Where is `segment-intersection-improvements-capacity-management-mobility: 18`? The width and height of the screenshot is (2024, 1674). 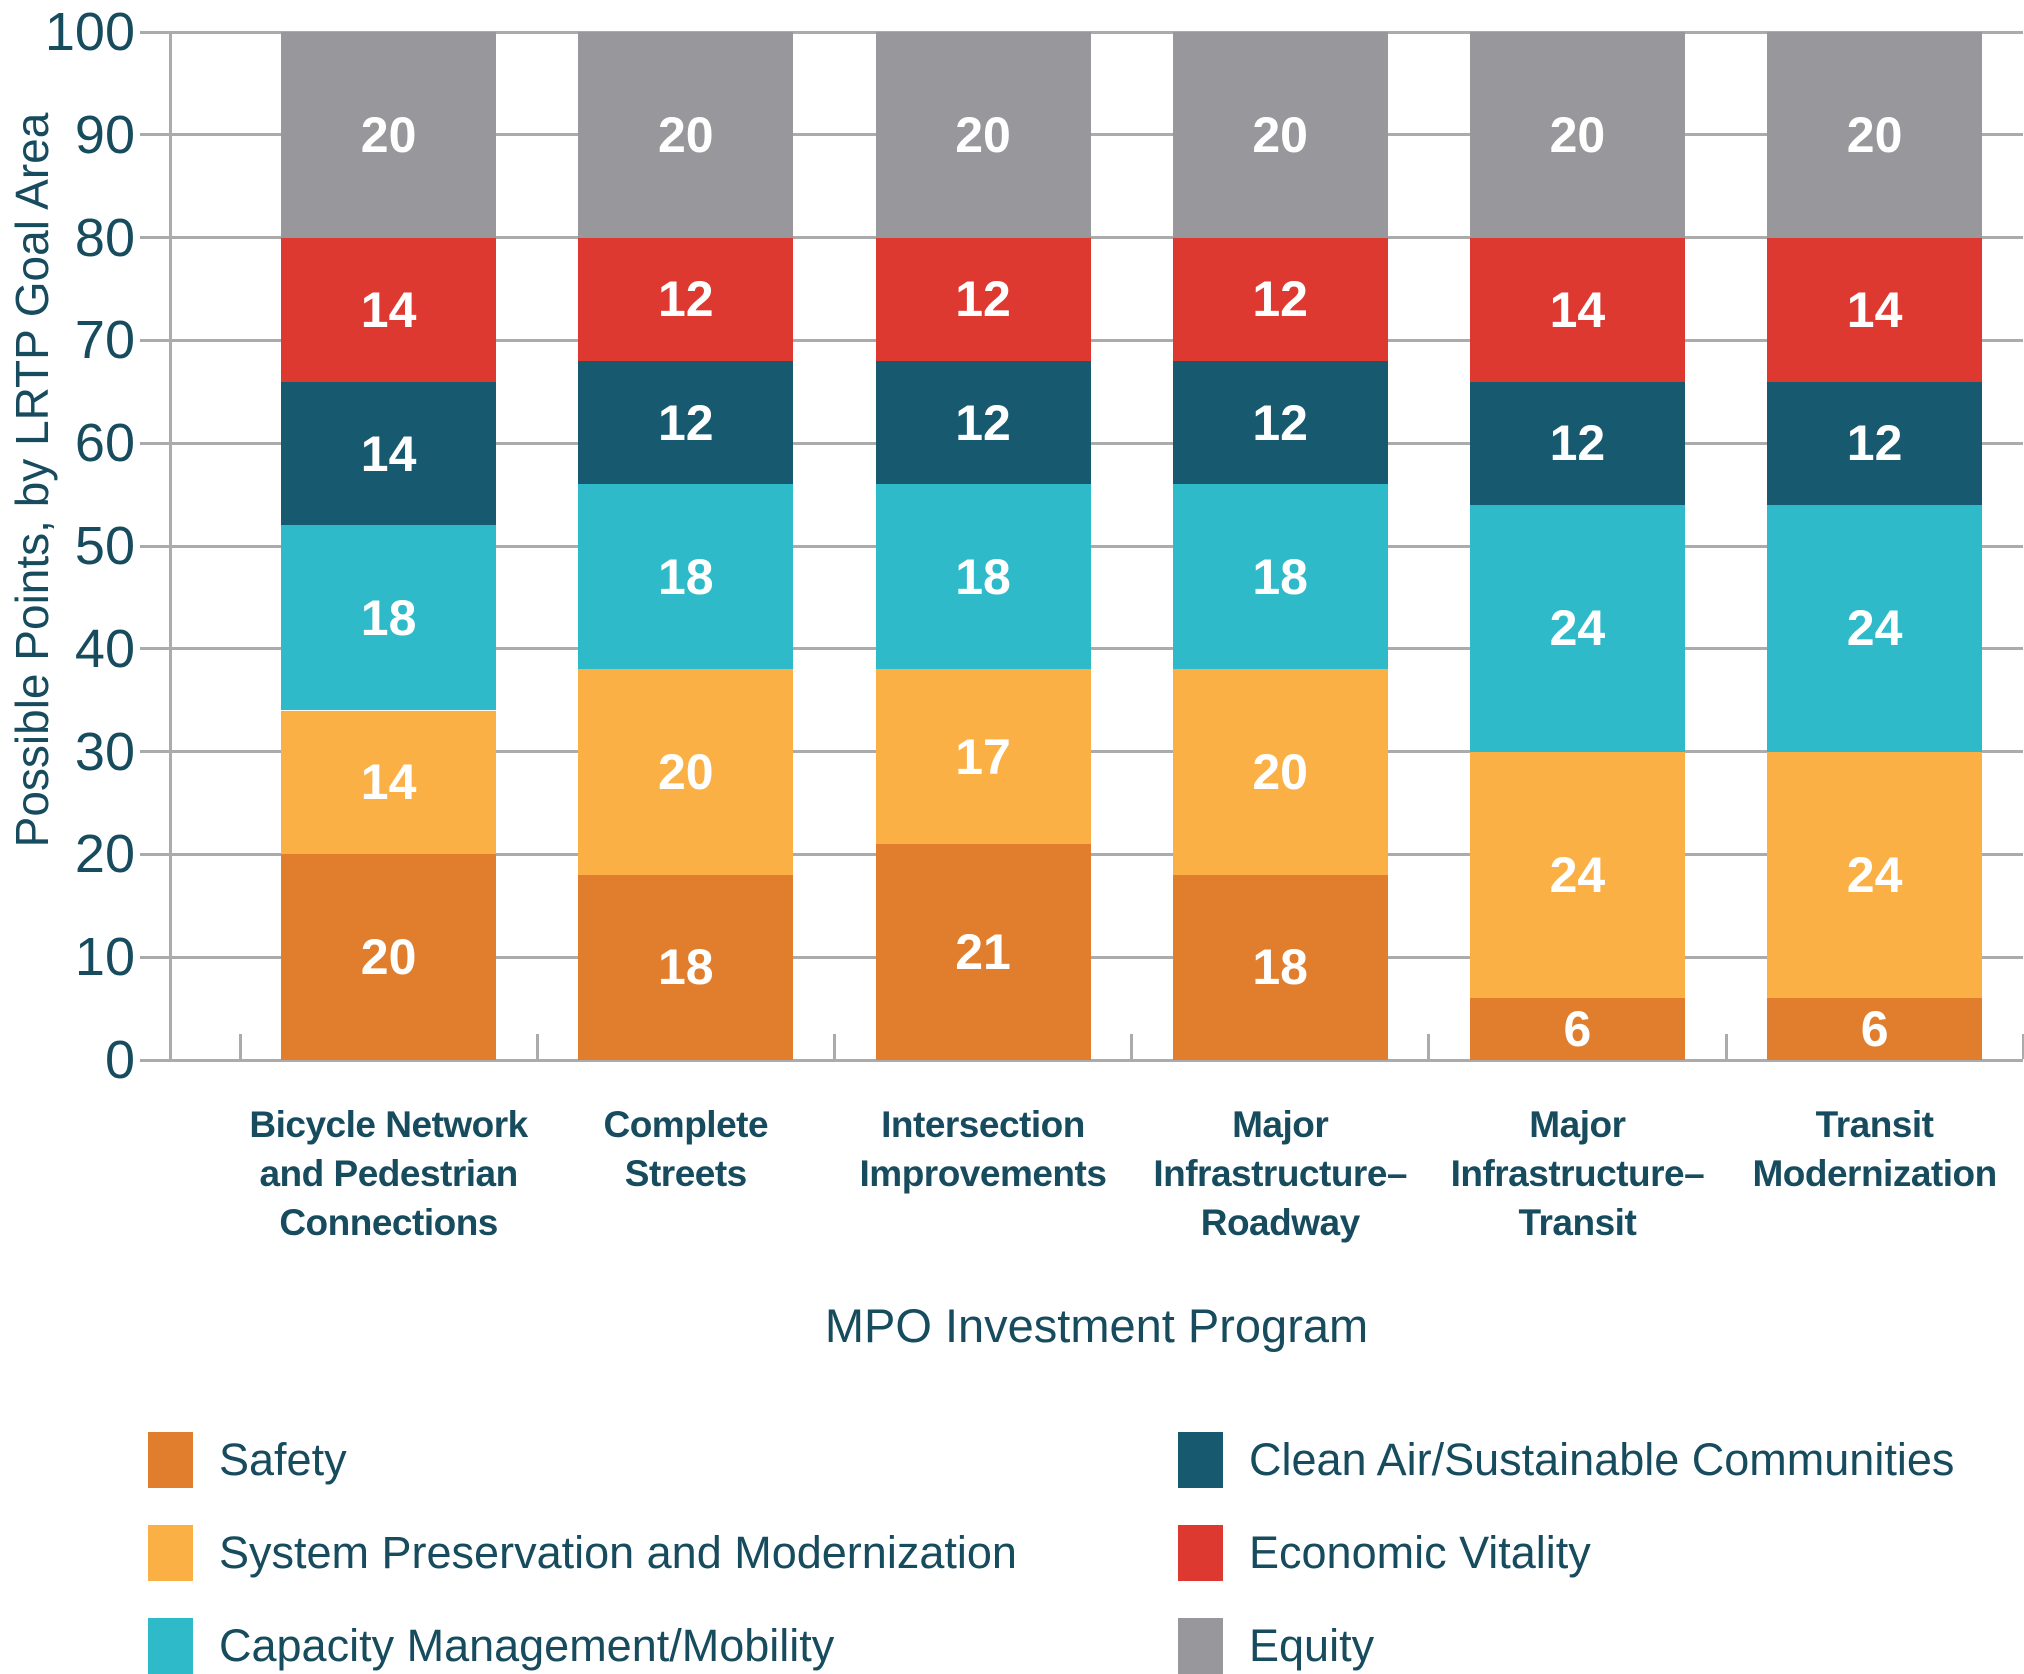 segment-intersection-improvements-capacity-management-mobility: 18 is located at coordinates (983, 577).